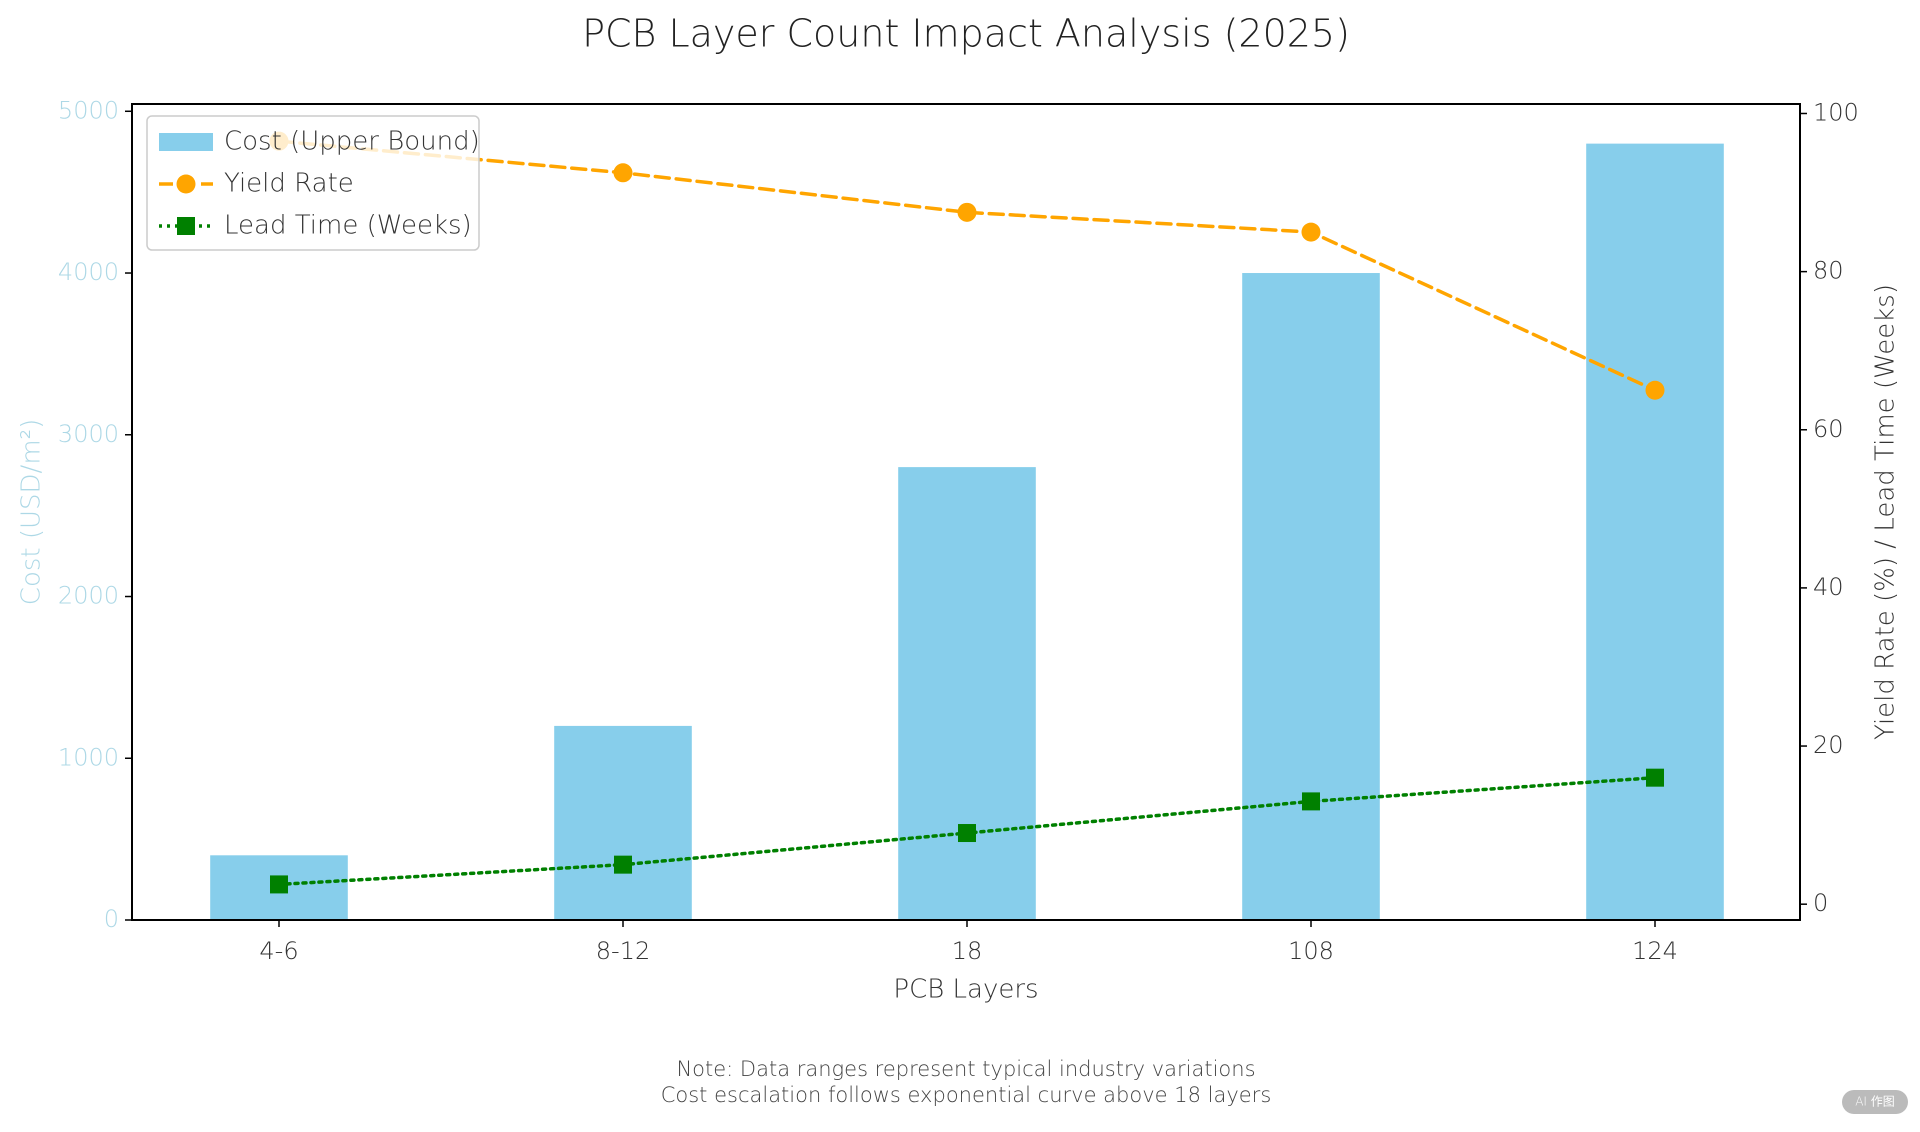  What do you see at coordinates (278, 951) in the screenshot?
I see `x-tick-label: 4-6` at bounding box center [278, 951].